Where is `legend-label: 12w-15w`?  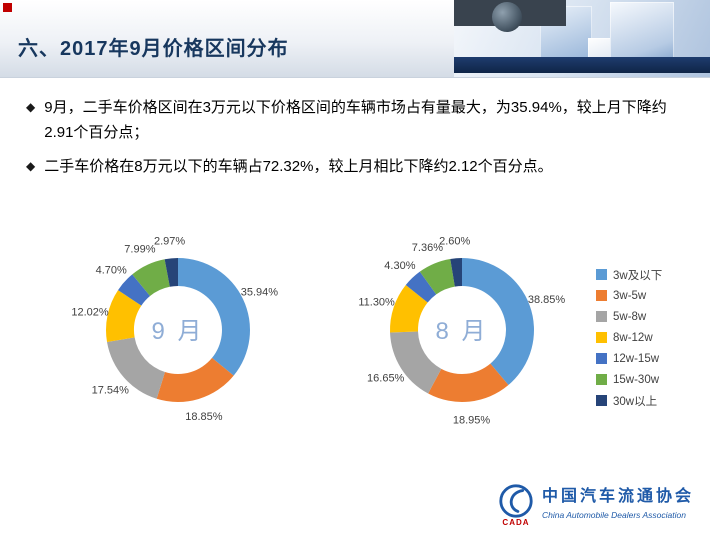 legend-label: 12w-15w is located at coordinates (636, 358).